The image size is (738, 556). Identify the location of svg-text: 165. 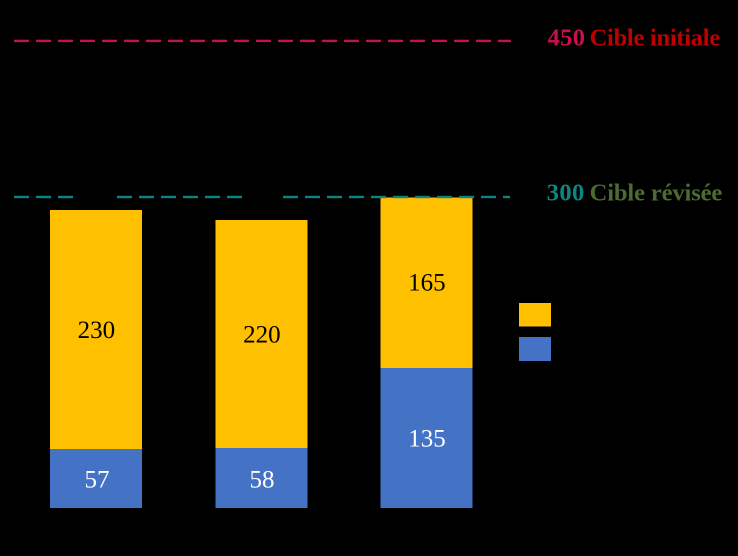
(427, 283).